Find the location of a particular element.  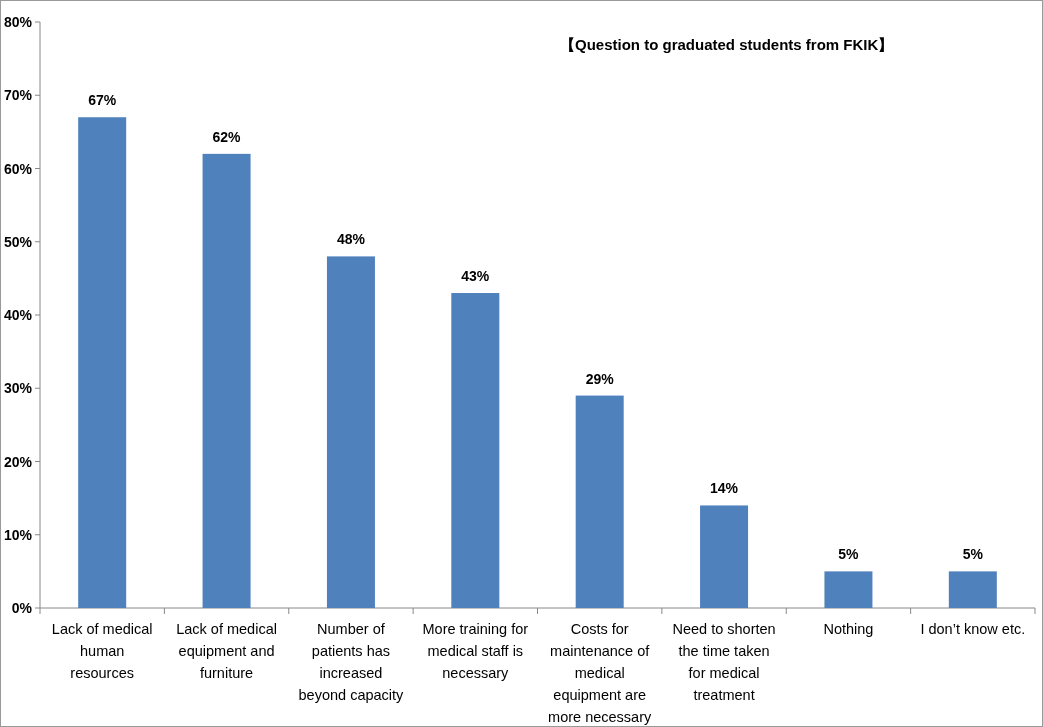

y-tick-label: 0% is located at coordinates (22, 608).